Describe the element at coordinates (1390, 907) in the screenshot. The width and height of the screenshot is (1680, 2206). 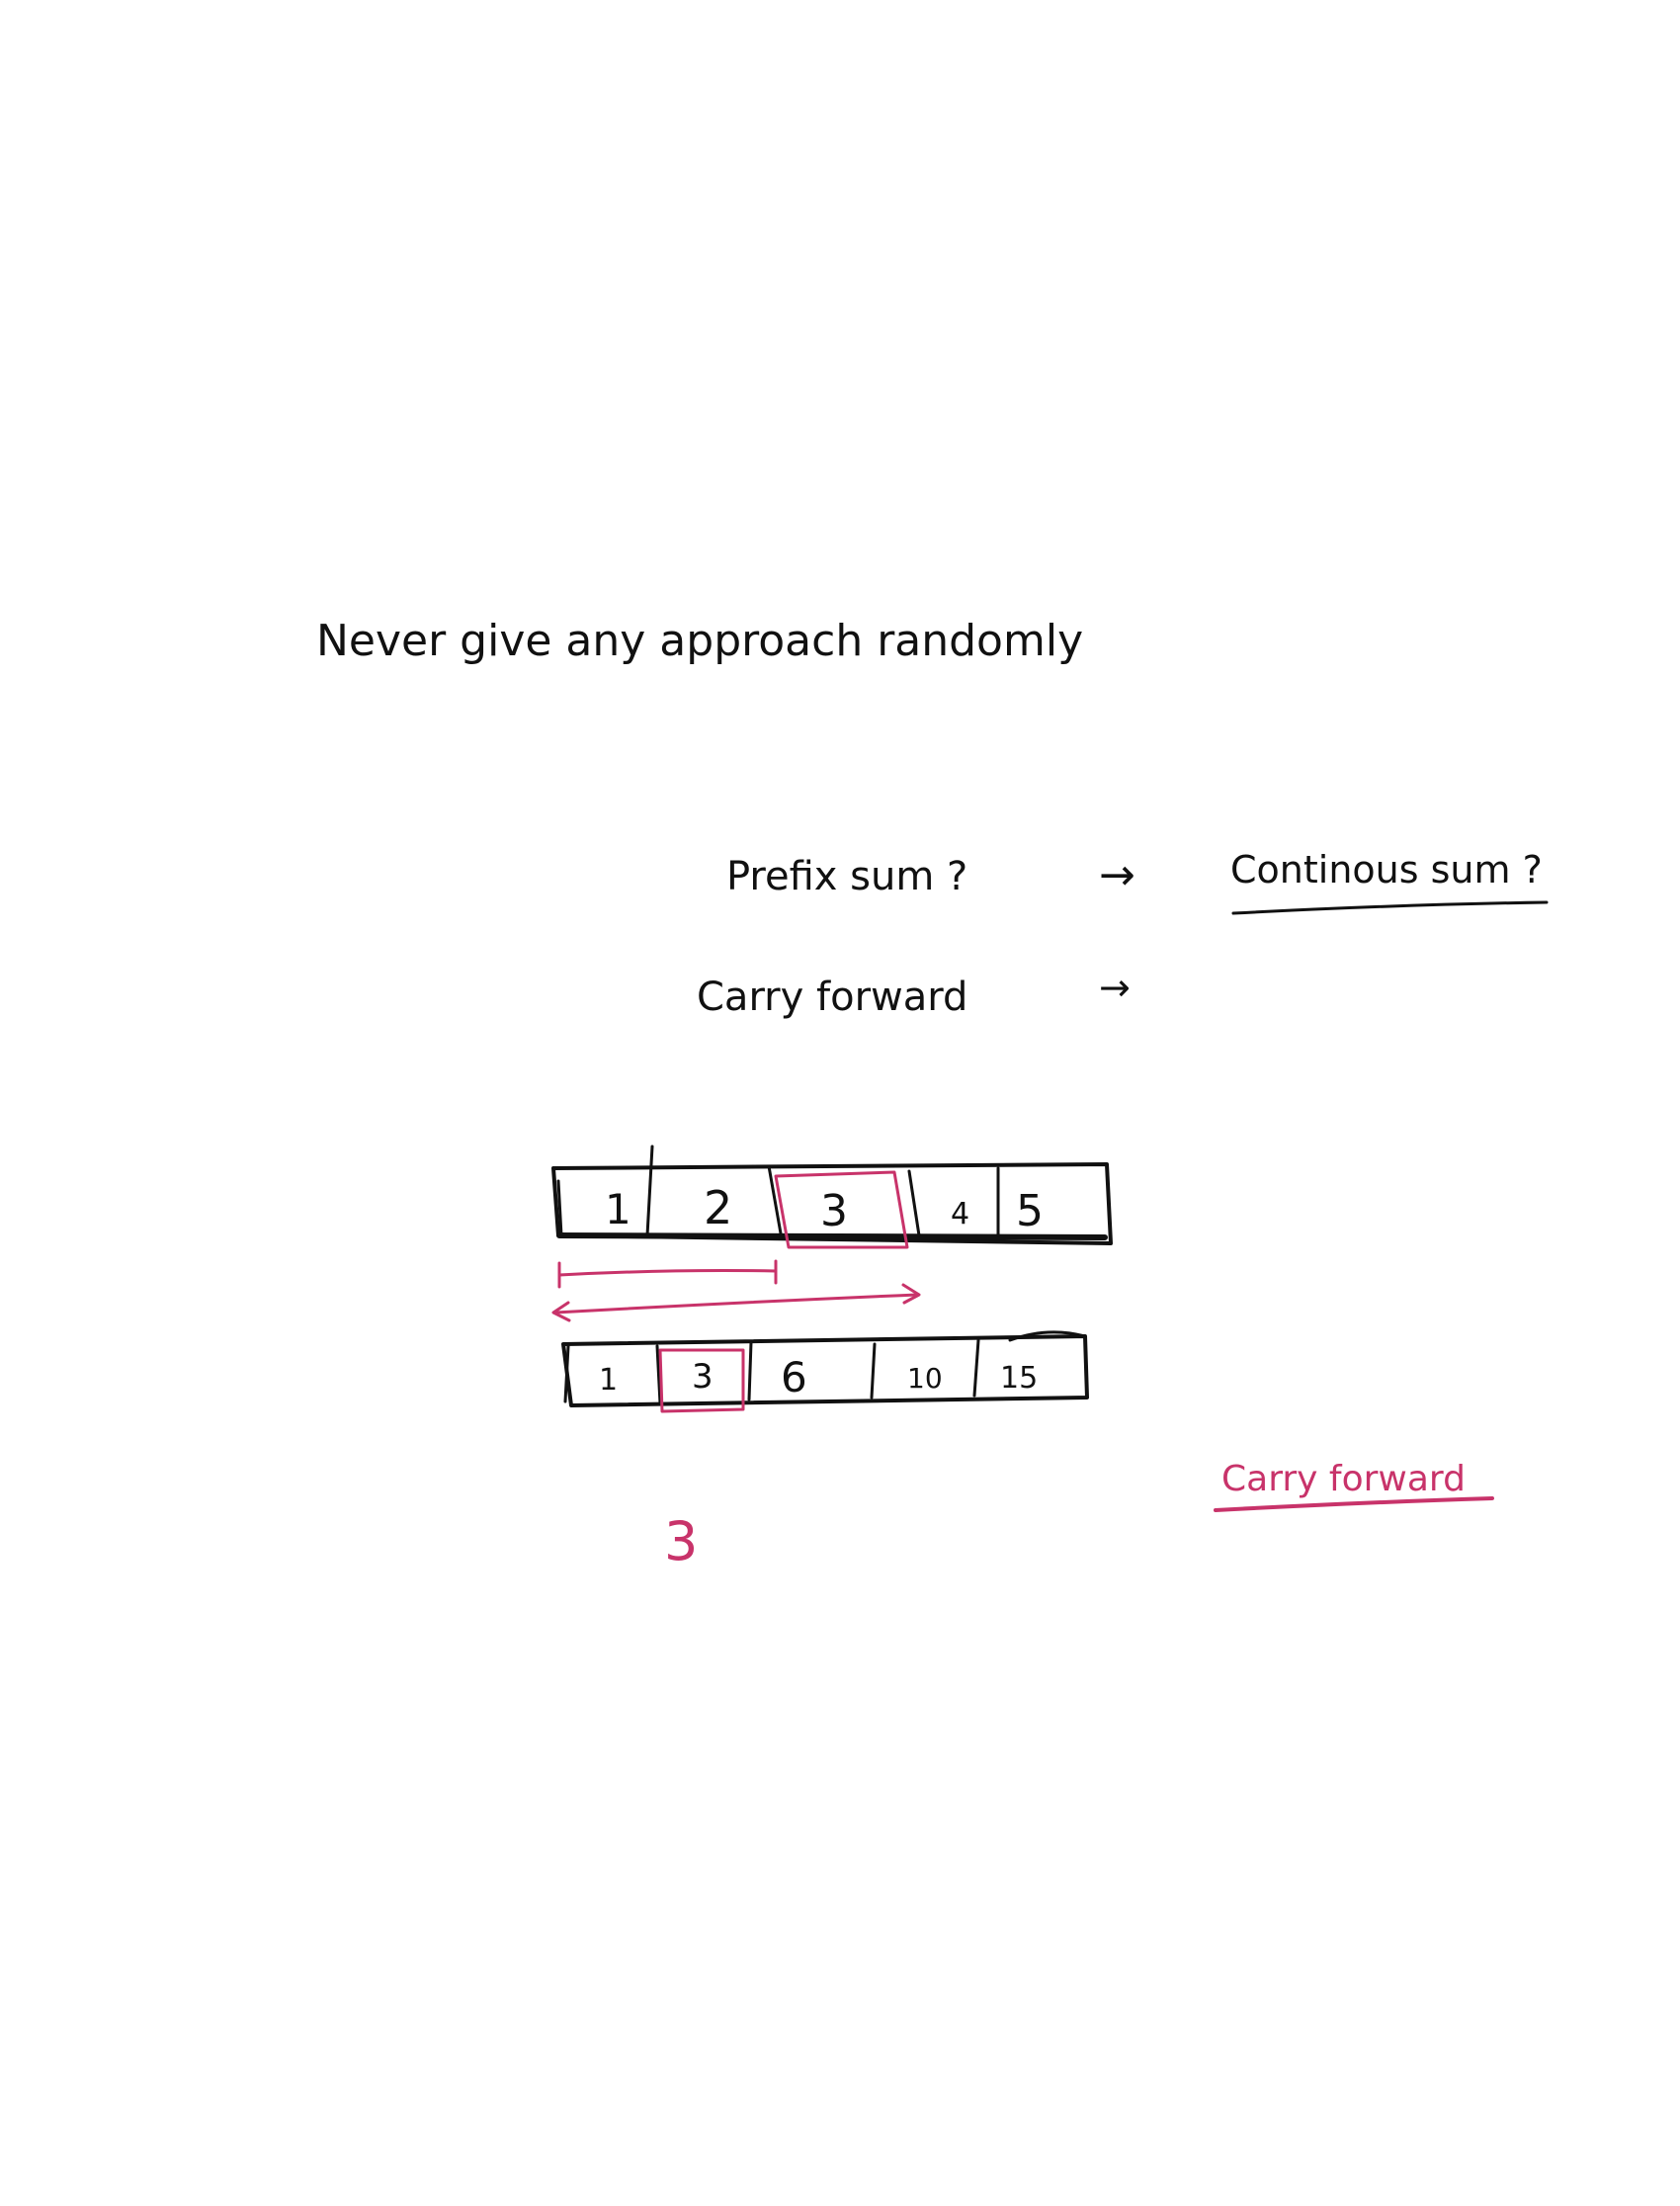
I see `continuous-sum-underline` at that location.